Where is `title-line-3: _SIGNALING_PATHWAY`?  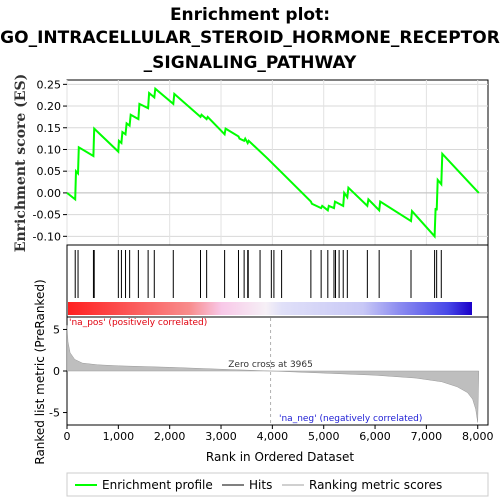
title-line-3: _SIGNALING_PATHWAY is located at coordinates (250, 63).